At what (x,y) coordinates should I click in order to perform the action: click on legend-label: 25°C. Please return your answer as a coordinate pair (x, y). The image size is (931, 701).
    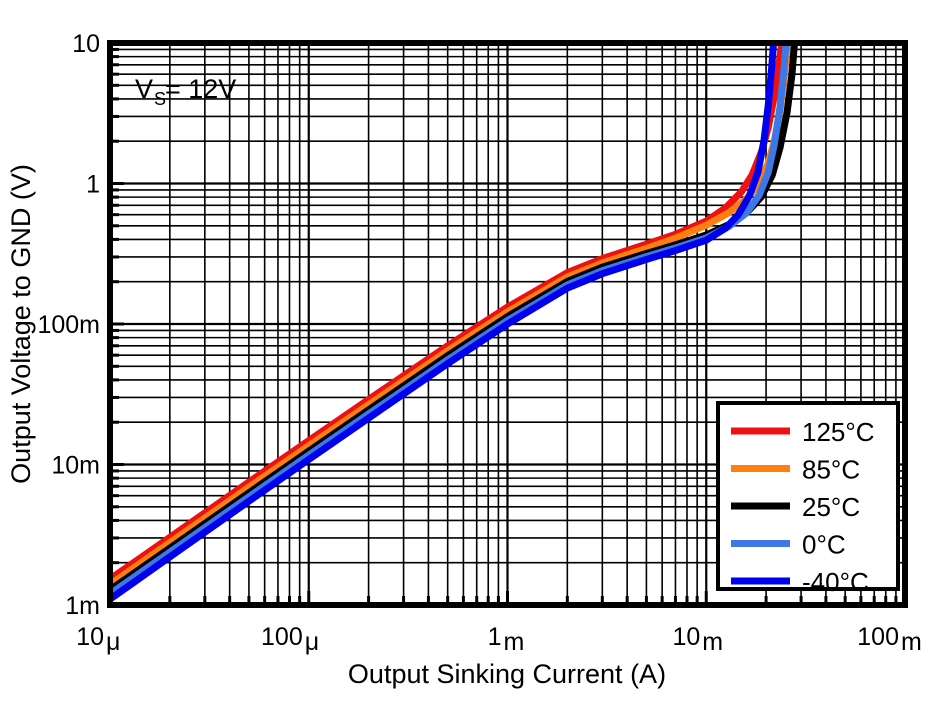
    Looking at the image, I should click on (831, 507).